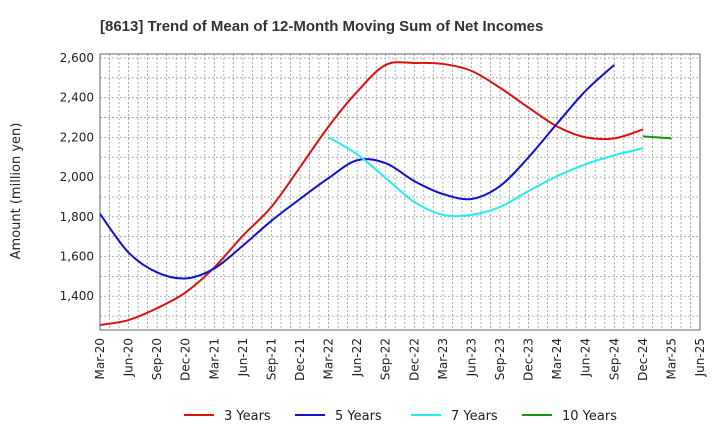 This screenshot has height=440, width=720. What do you see at coordinates (77, 137) in the screenshot?
I see `y-tick-label: 2,200` at bounding box center [77, 137].